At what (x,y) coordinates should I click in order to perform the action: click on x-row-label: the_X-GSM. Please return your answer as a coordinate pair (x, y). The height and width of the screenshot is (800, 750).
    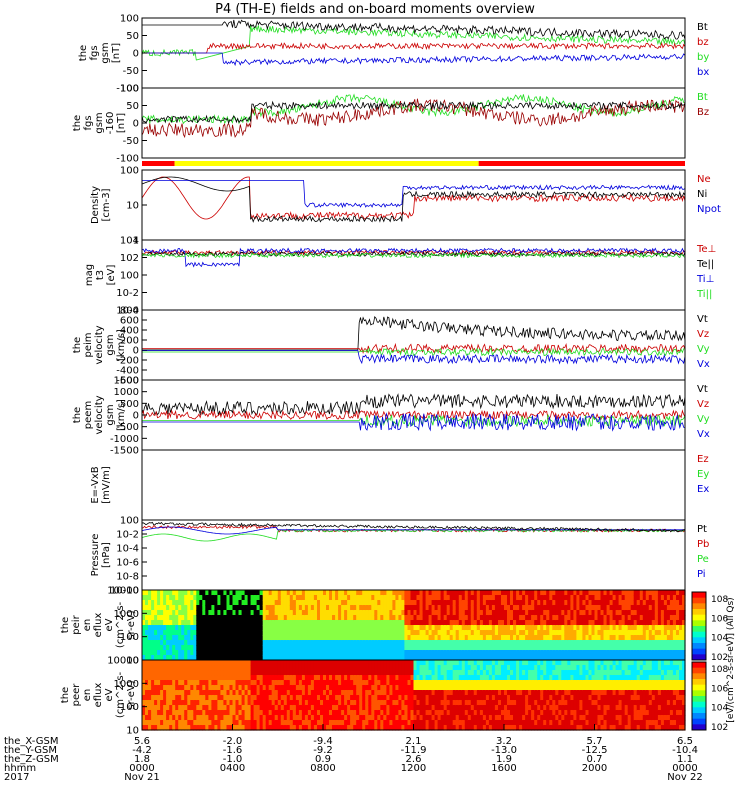
    Looking at the image, I should click on (31, 741).